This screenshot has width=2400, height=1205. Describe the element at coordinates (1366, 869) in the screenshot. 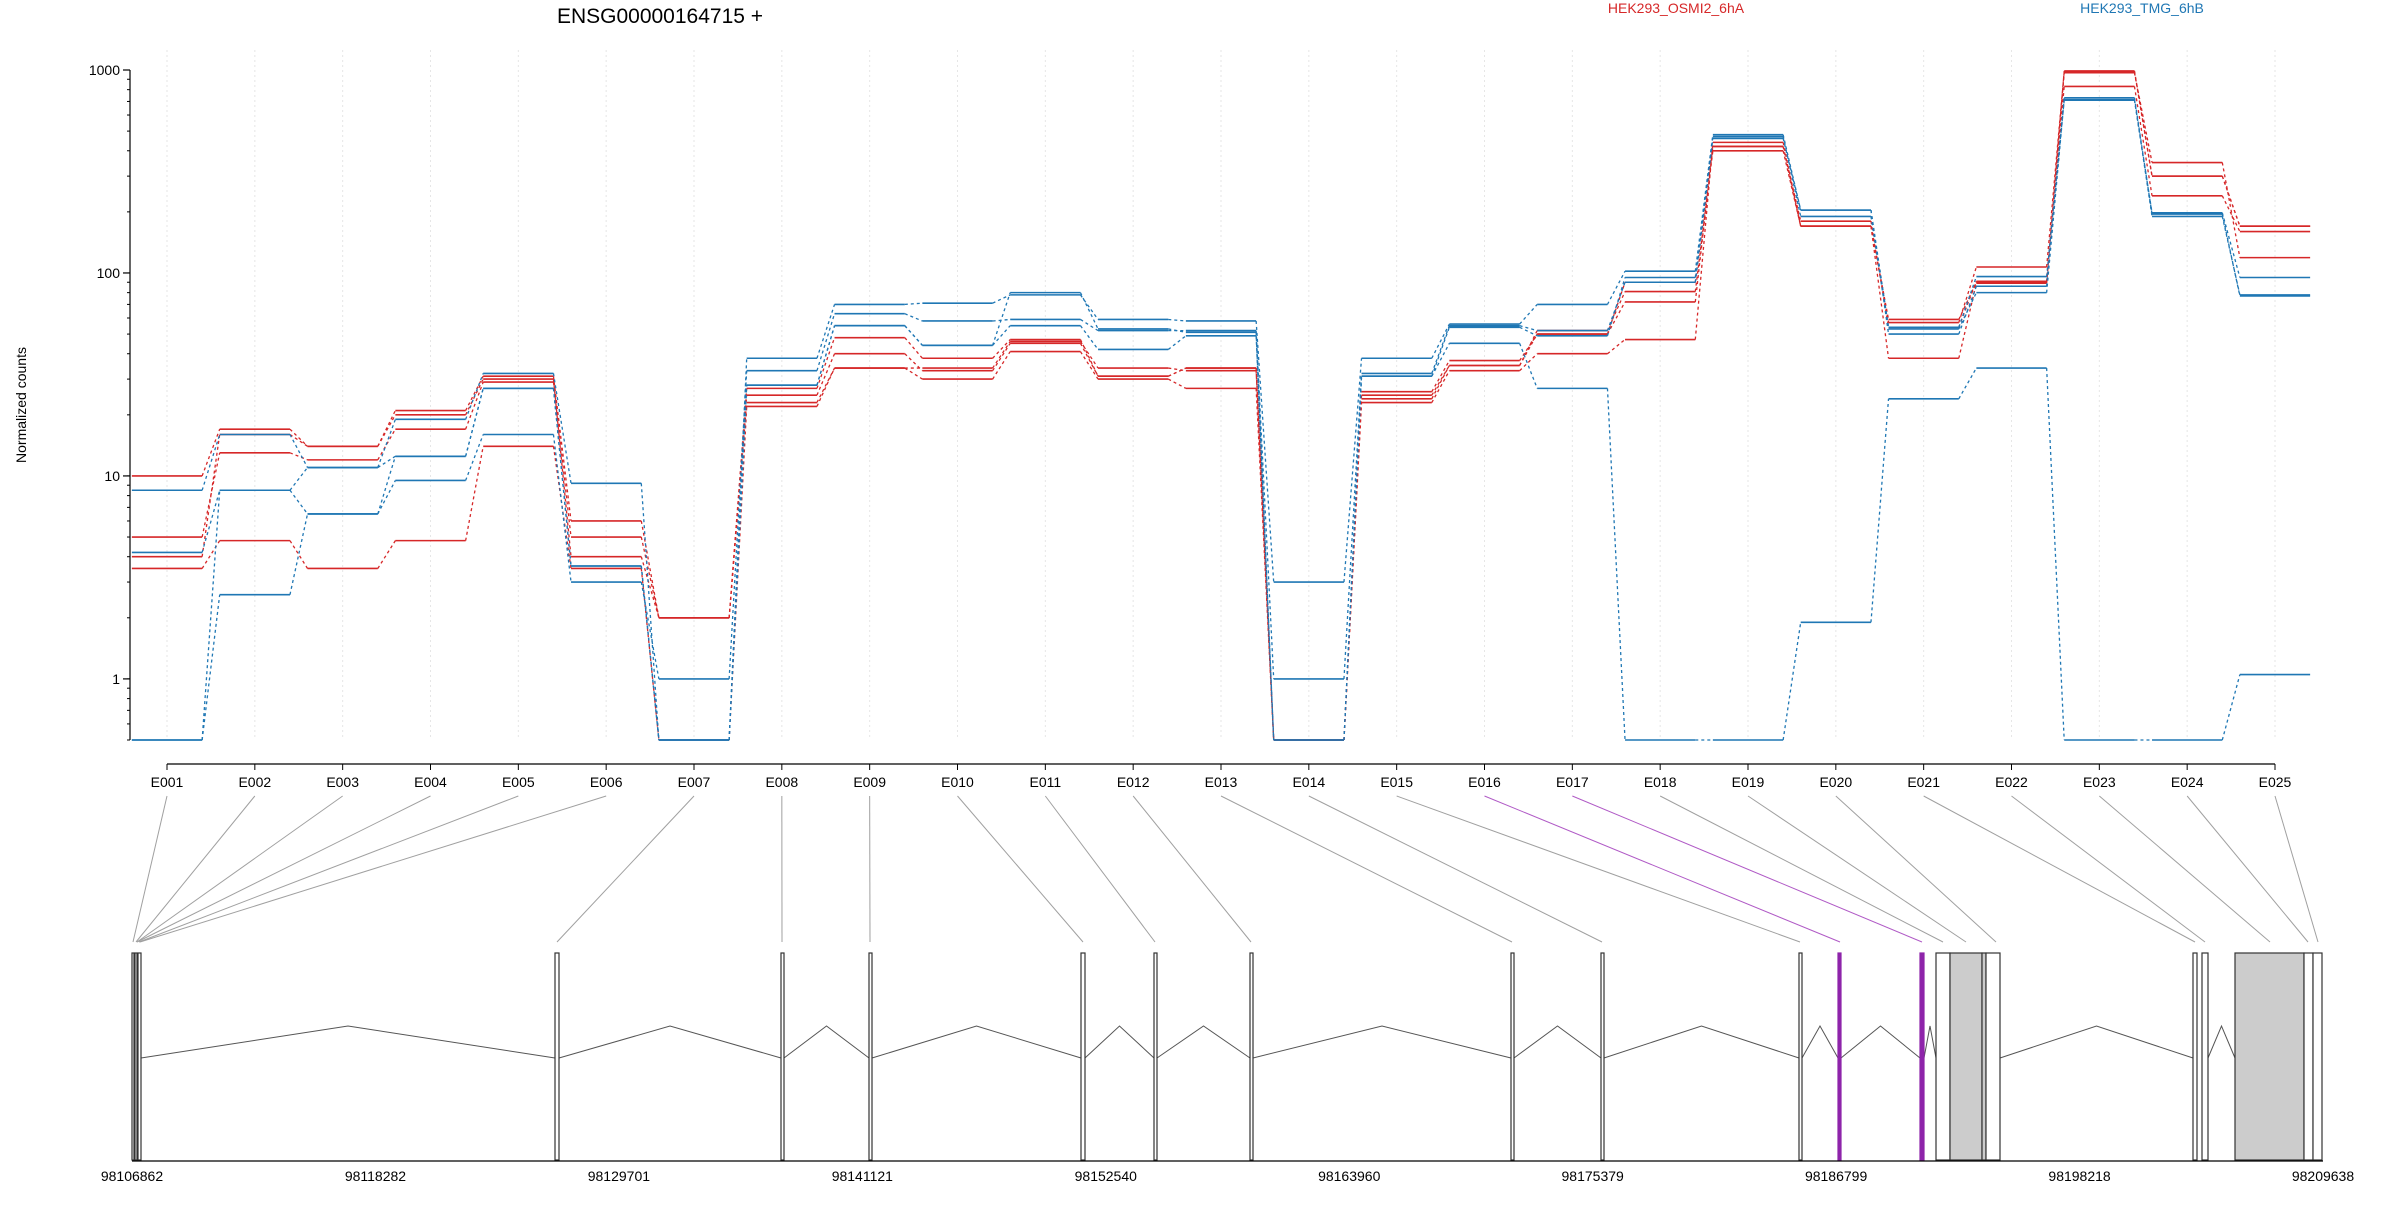

I see `connector-e013` at that location.